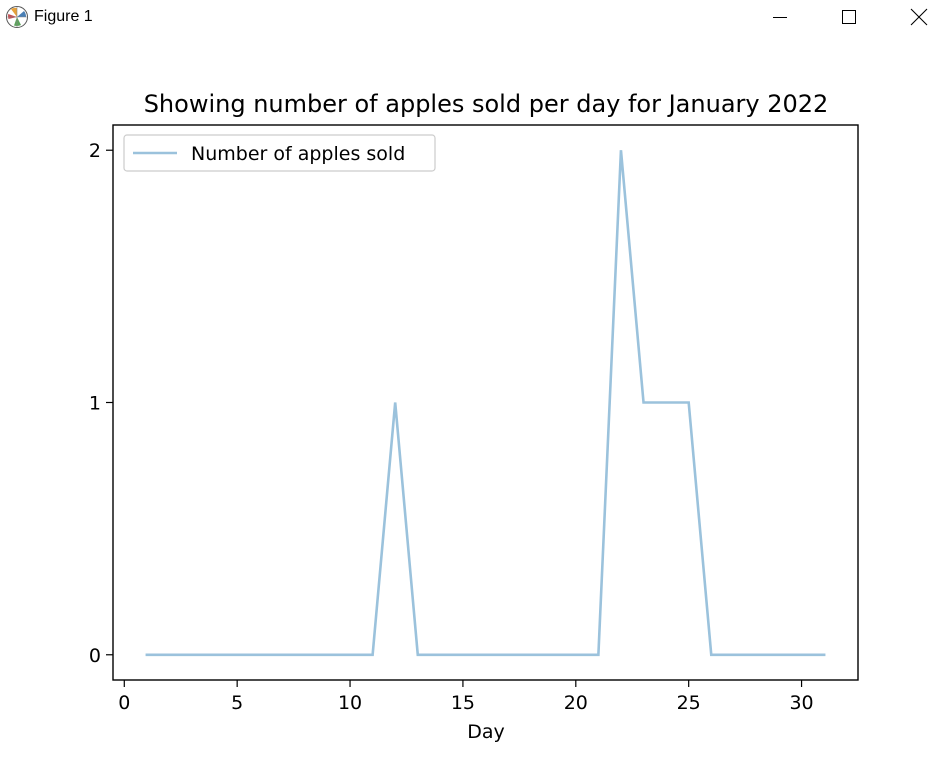 This screenshot has width=948, height=757. What do you see at coordinates (486, 732) in the screenshot?
I see `x-axis-label: Day` at bounding box center [486, 732].